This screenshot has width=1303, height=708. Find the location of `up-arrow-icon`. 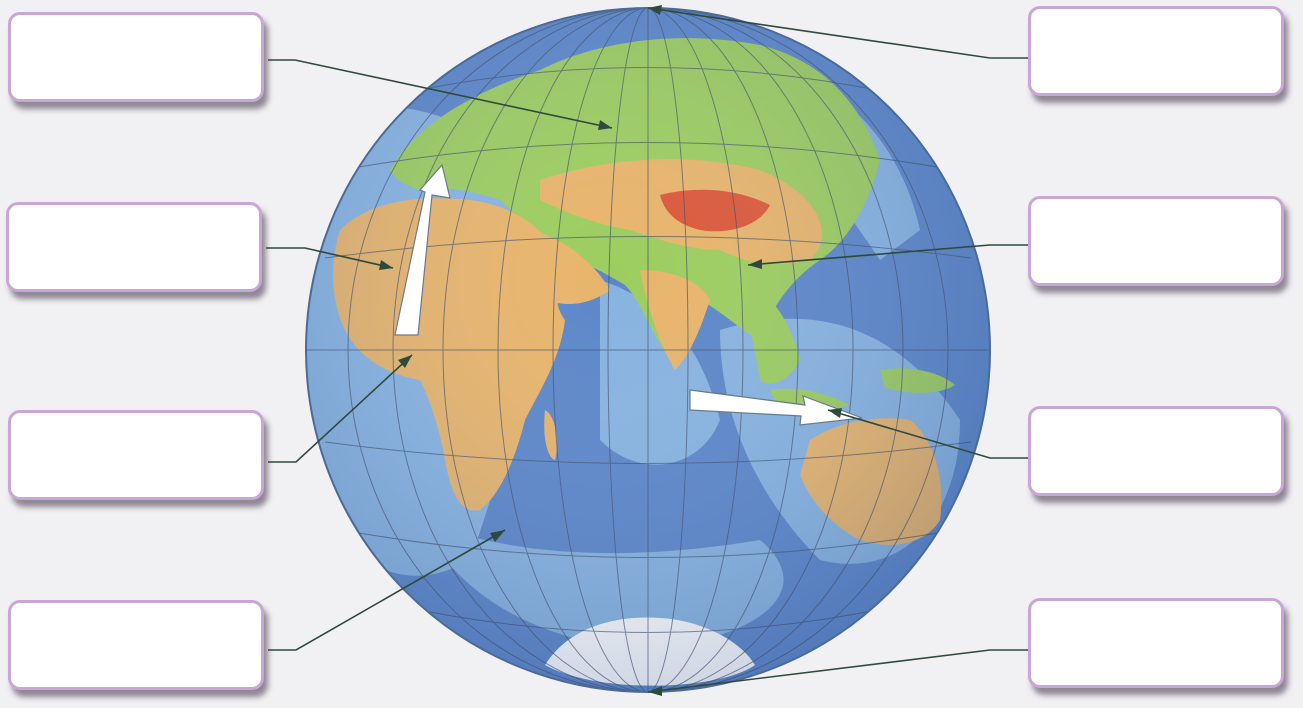

up-arrow-icon is located at coordinates (422, 249).